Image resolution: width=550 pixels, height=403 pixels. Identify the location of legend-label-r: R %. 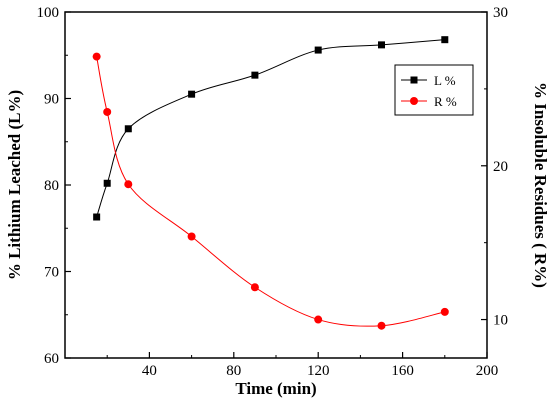
(445, 101).